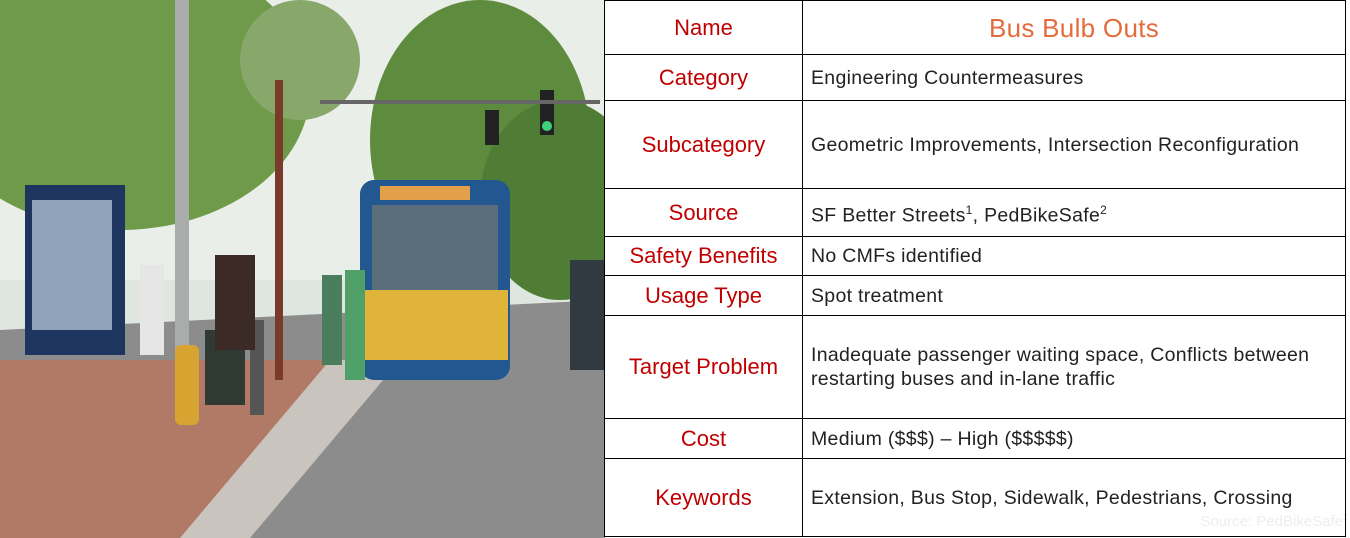 This screenshot has height=538, width=1350. What do you see at coordinates (1074, 256) in the screenshot?
I see `row-value: No CMFs identified` at bounding box center [1074, 256].